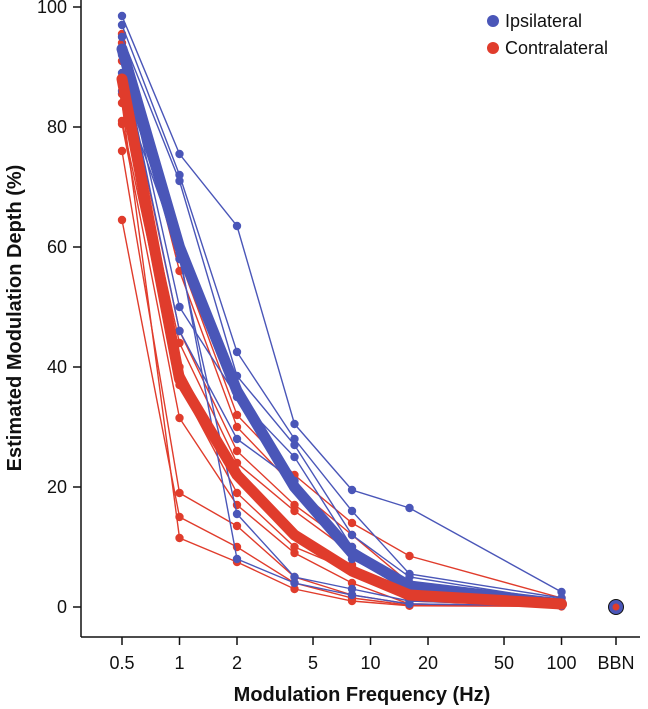 The width and height of the screenshot is (648, 709). What do you see at coordinates (179, 663) in the screenshot?
I see `x-tick-label: 1` at bounding box center [179, 663].